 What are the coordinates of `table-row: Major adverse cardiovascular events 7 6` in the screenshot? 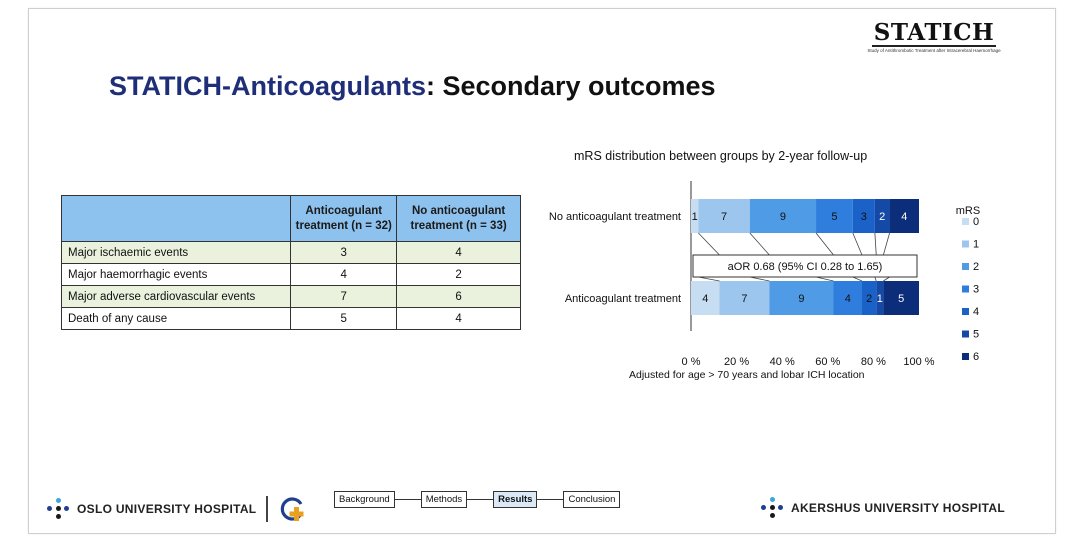 It's located at (290, 296).